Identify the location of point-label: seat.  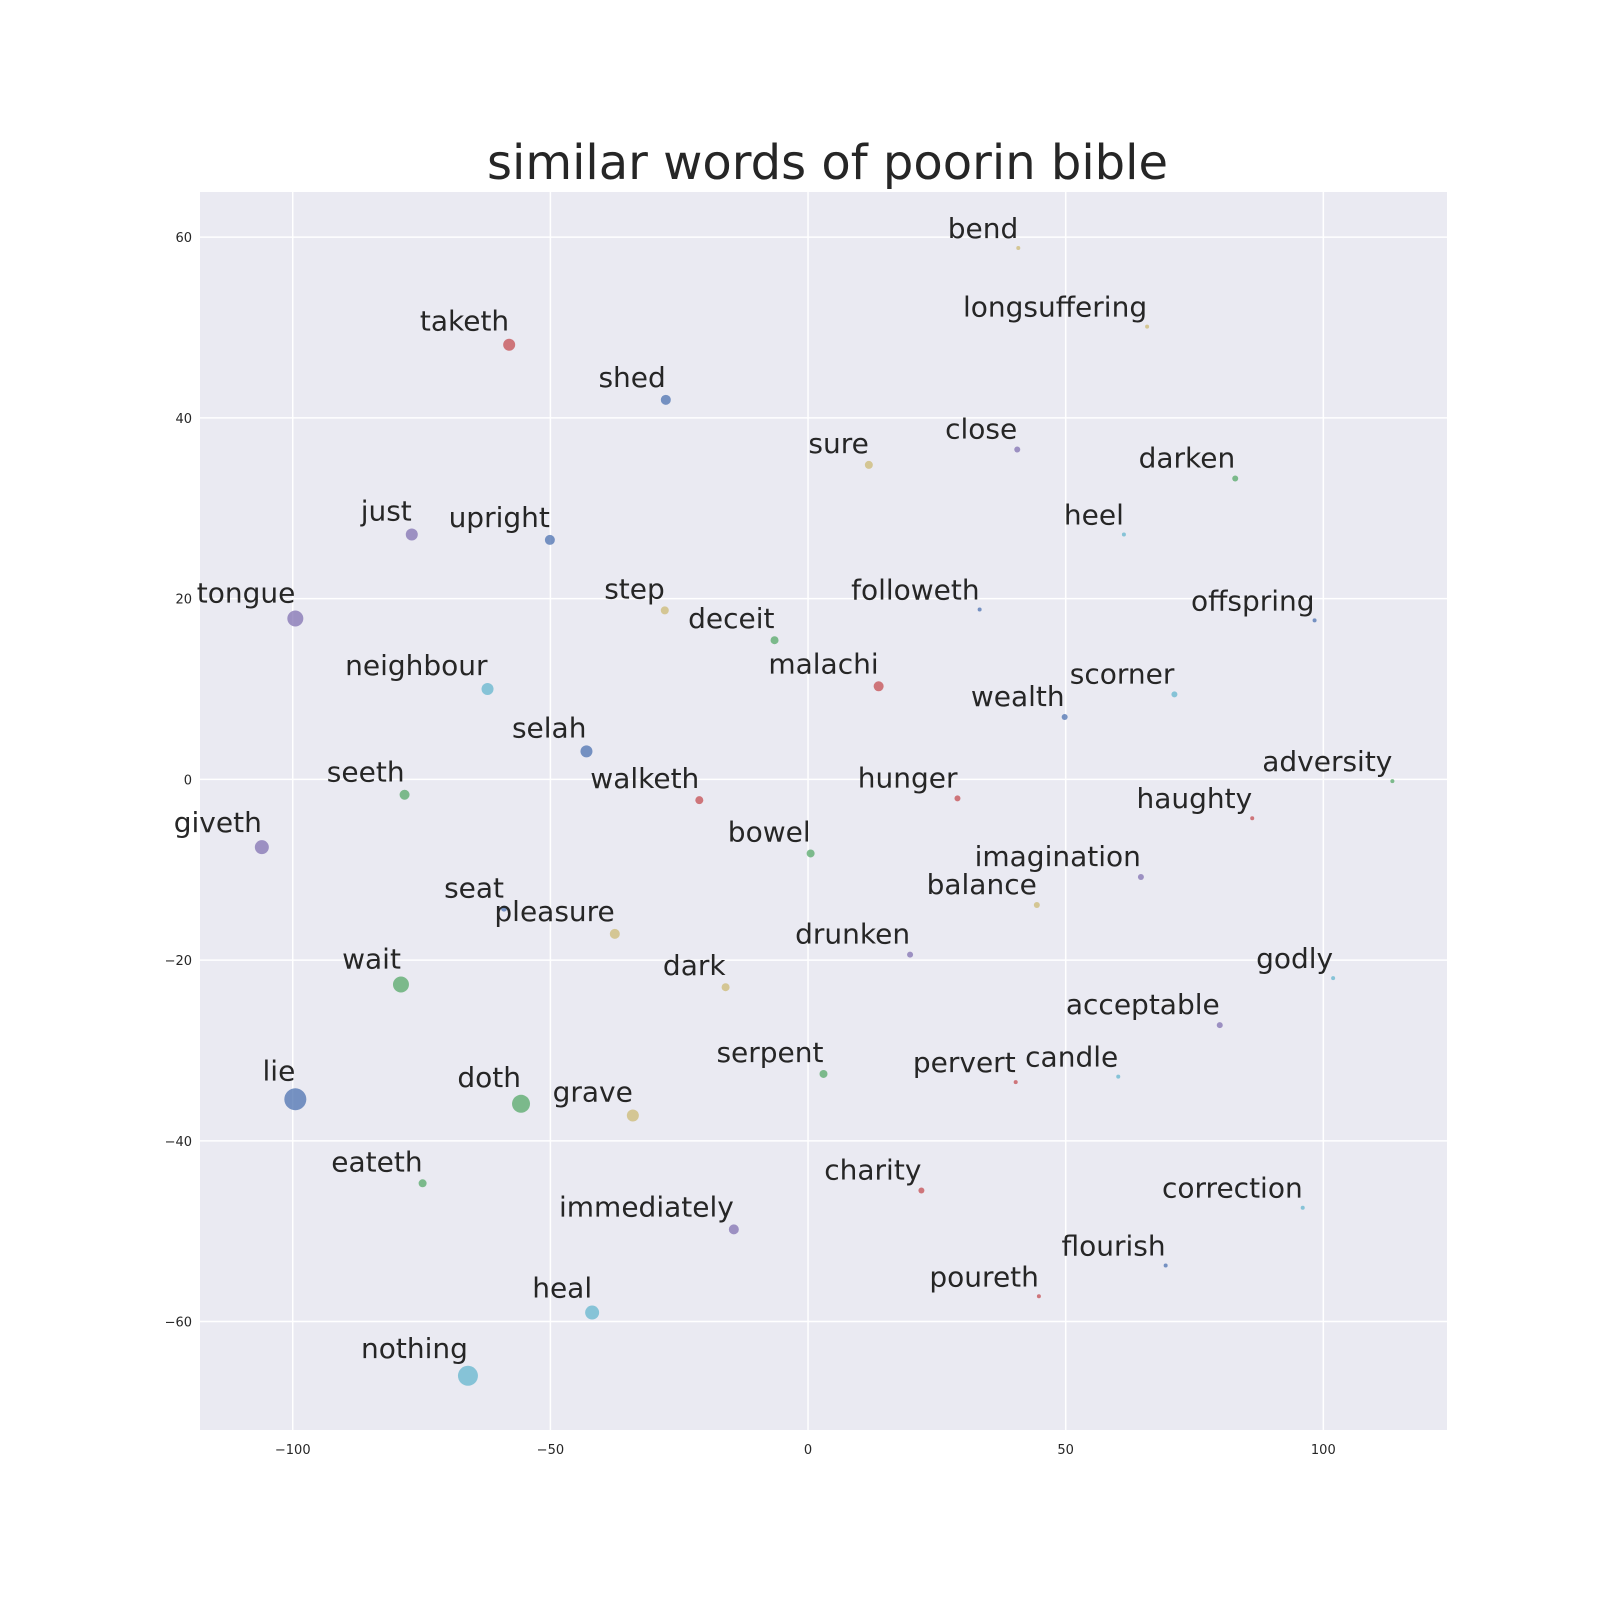
(474, 888).